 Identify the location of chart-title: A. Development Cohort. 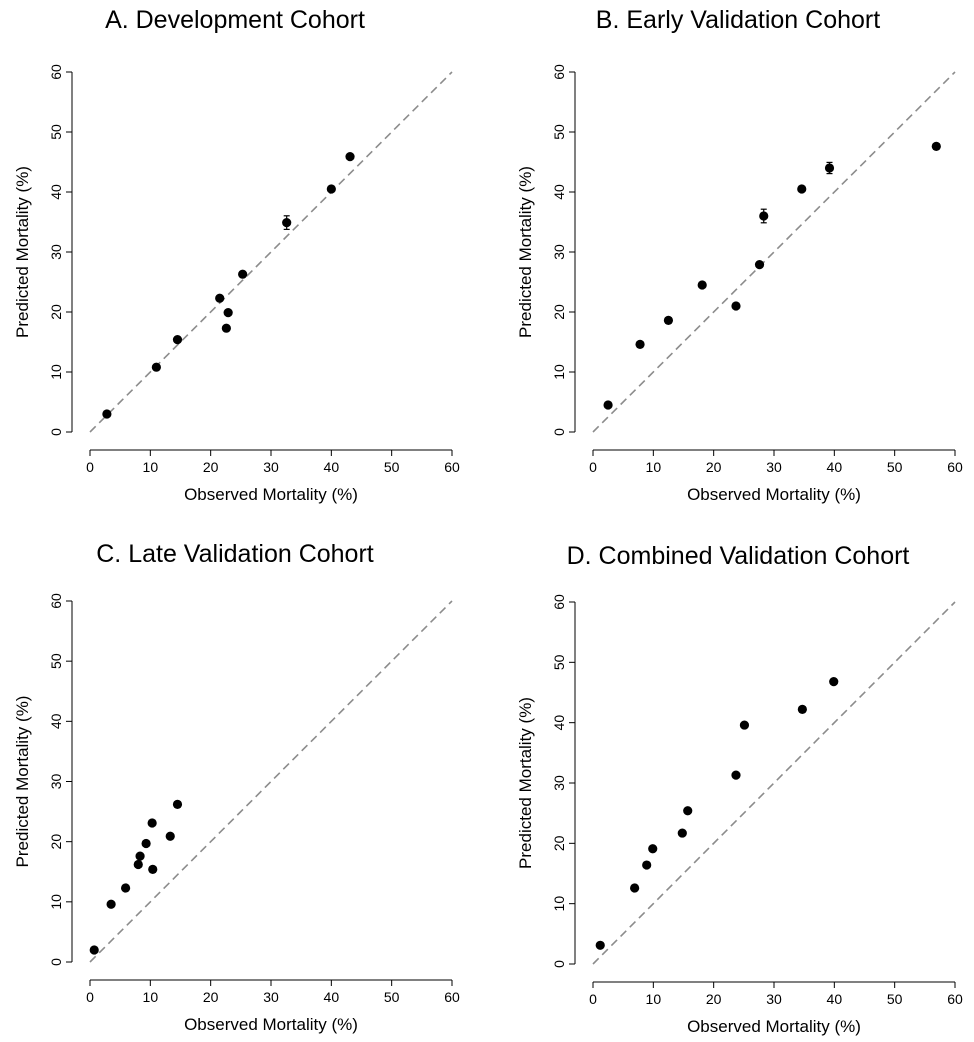
(235, 20).